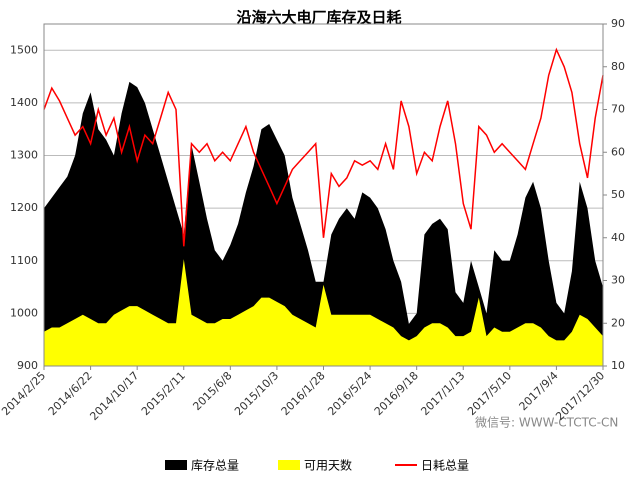 Image resolution: width=638 pixels, height=484 pixels. I want to click on y2-tick-label: 90, so click(618, 23).